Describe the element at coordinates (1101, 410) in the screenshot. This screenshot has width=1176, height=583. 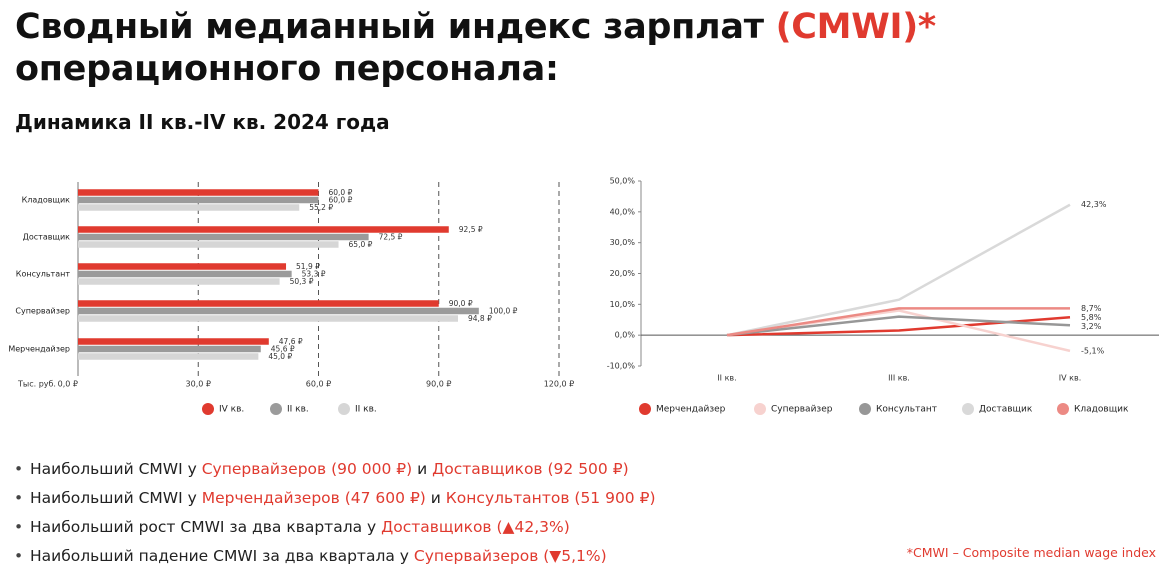
I see `legend-label: Кладовщик` at that location.